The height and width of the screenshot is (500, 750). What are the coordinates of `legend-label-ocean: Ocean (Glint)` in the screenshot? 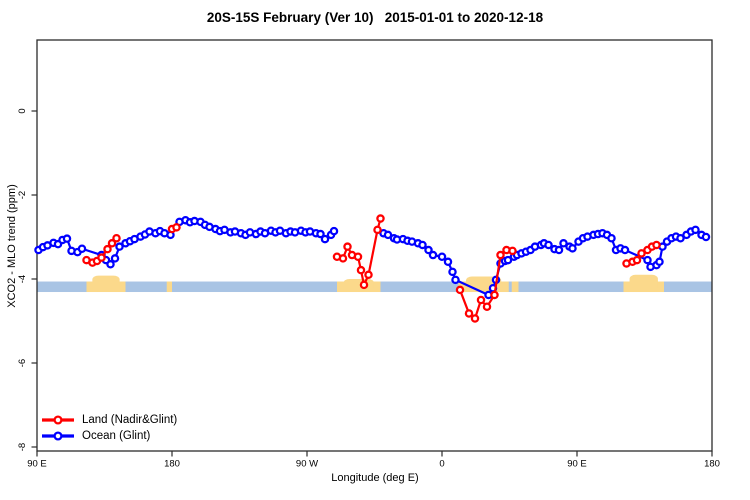 It's located at (116, 436).